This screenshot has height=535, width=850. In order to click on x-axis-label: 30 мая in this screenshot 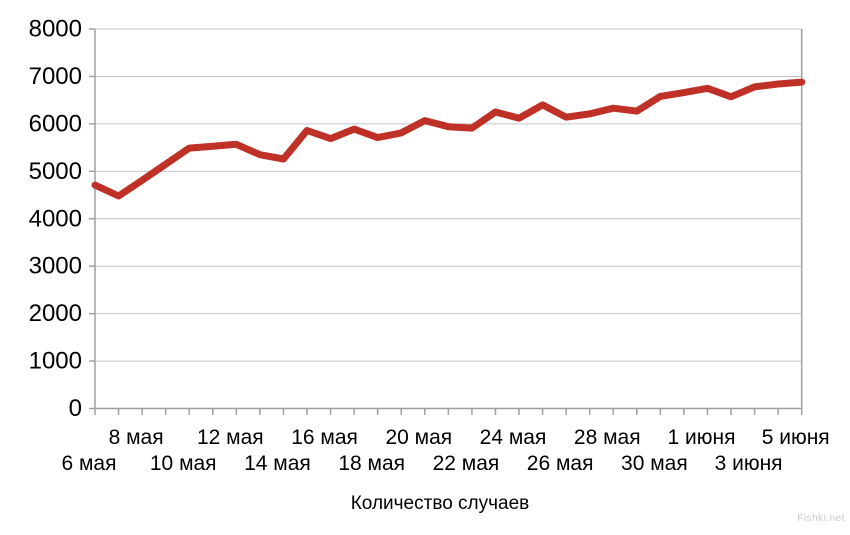, I will do `click(654, 463)`.